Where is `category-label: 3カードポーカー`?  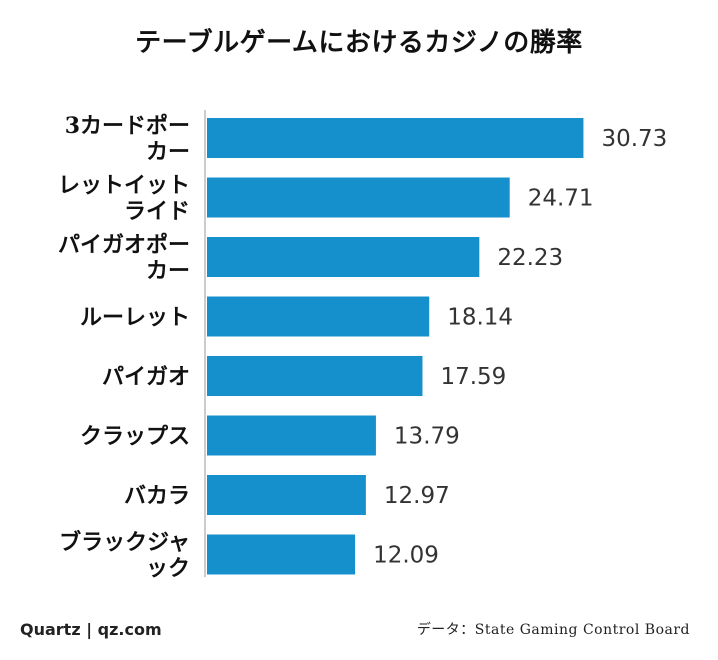
category-label: 3カードポーカー is located at coordinates (127, 139).